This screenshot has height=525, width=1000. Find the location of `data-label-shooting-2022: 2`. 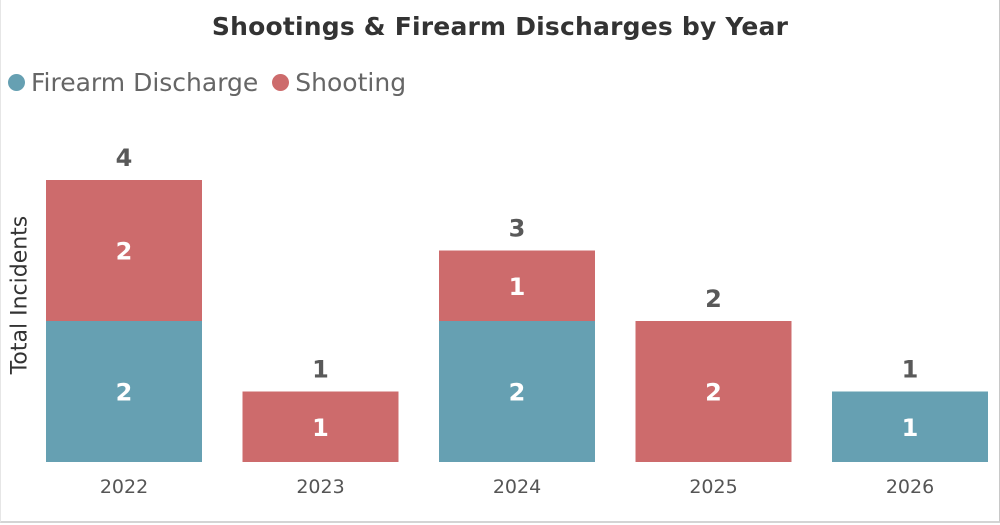

data-label-shooting-2022: 2 is located at coordinates (124, 252).